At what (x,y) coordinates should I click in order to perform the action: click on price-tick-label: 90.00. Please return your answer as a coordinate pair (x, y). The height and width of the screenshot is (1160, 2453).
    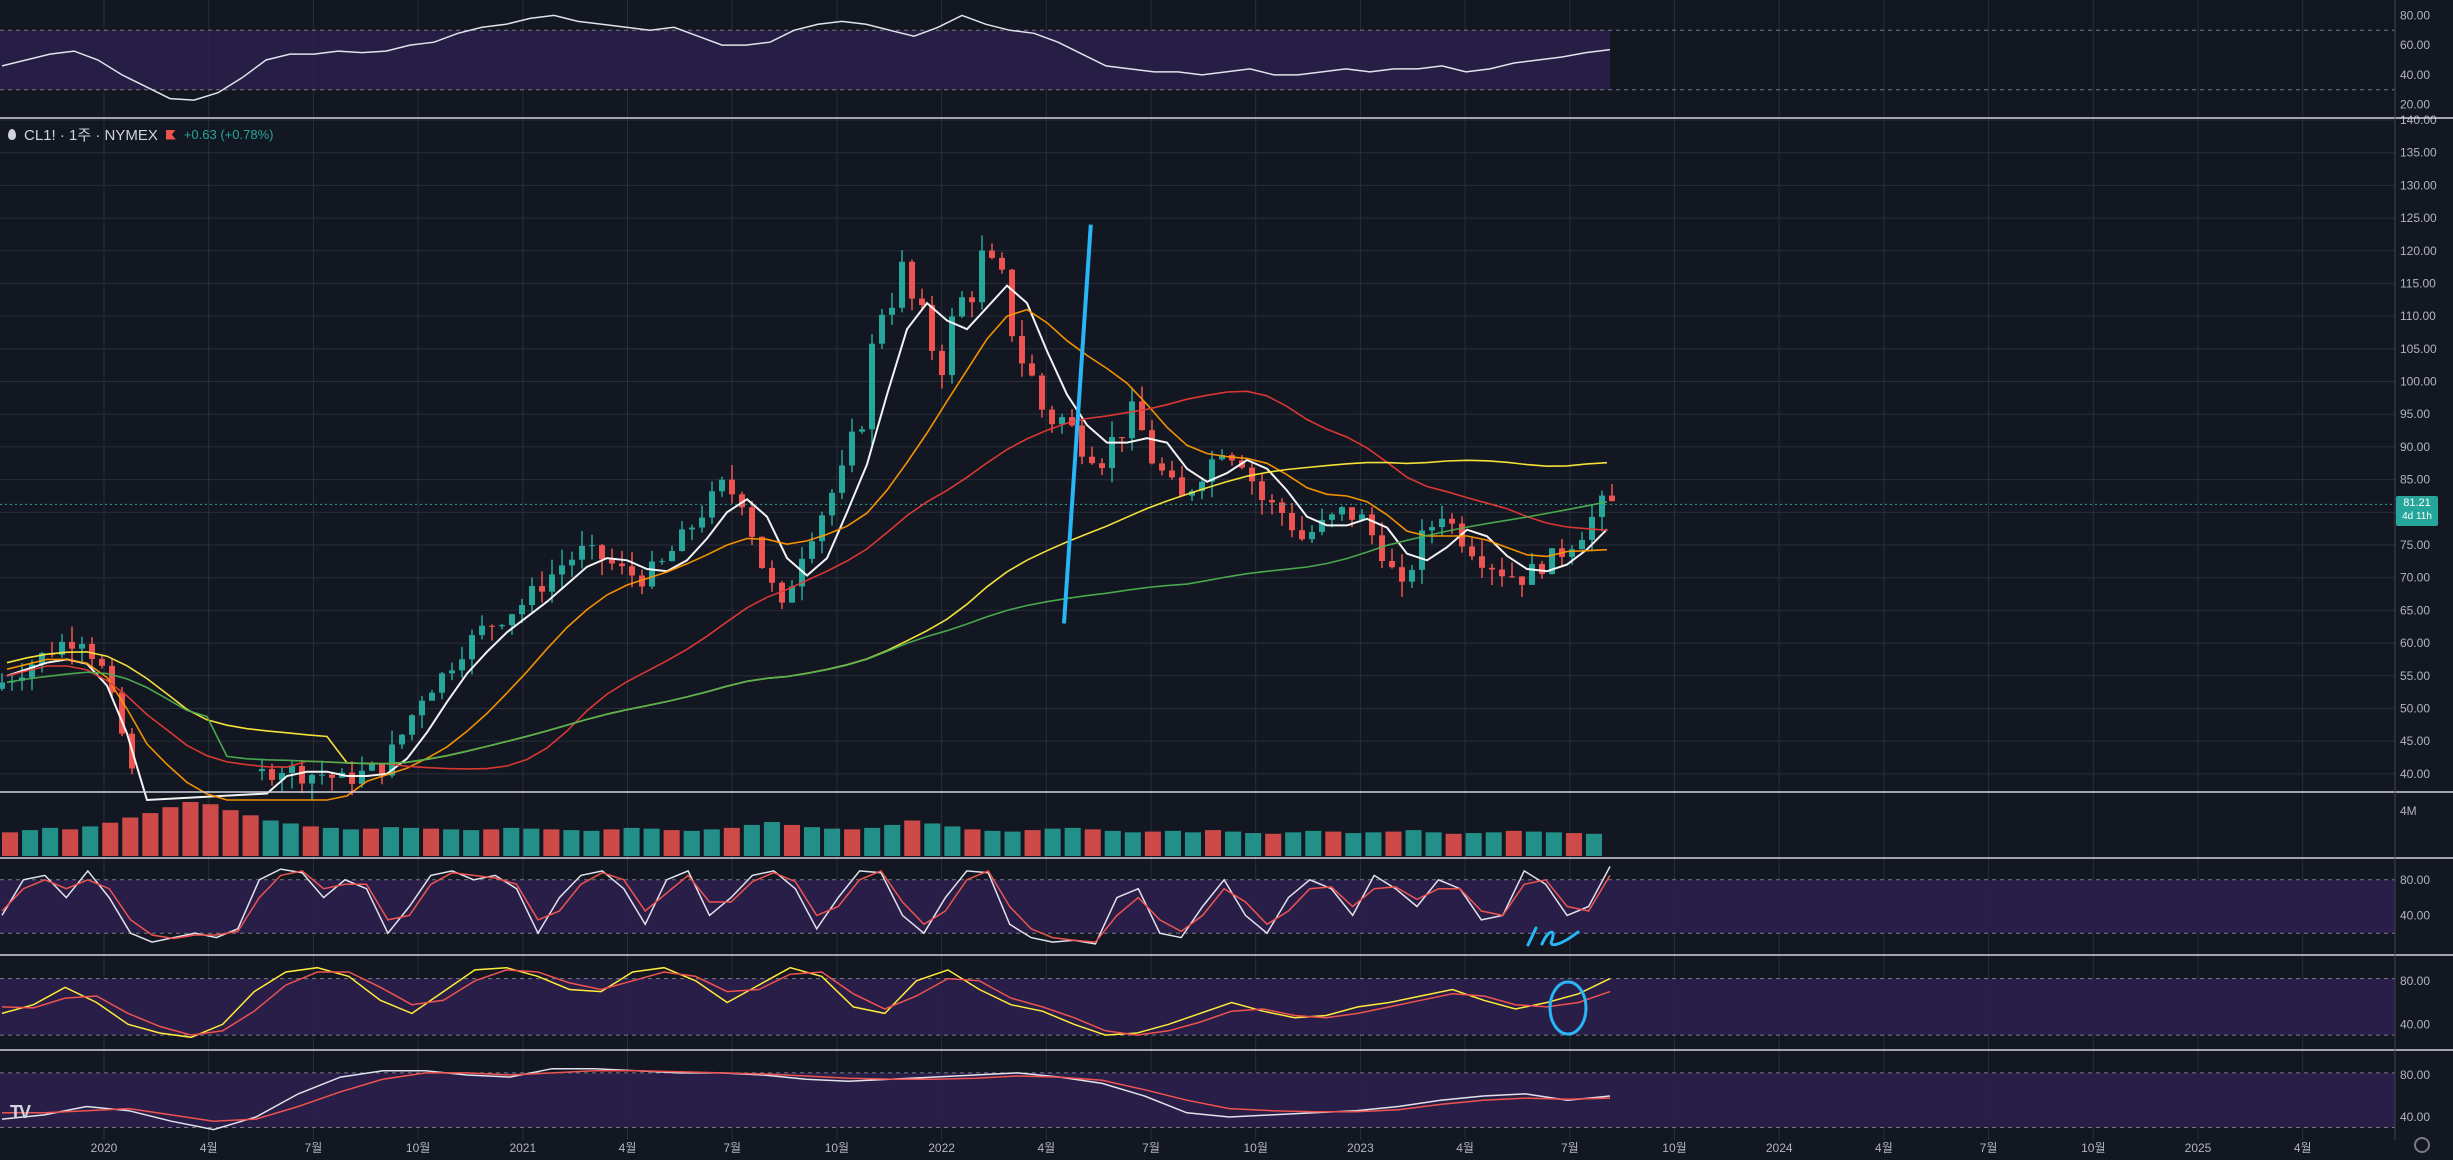
    Looking at the image, I should click on (2415, 447).